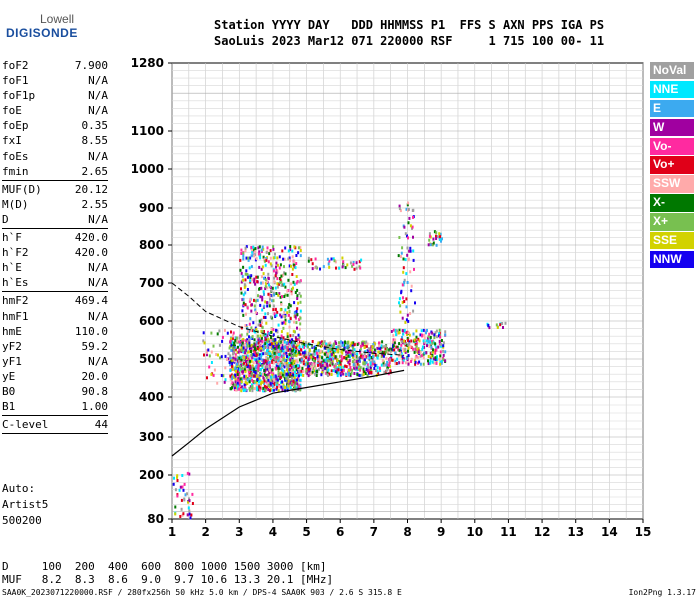 Image resolution: width=700 pixels, height=600 pixels. Describe the element at coordinates (55, 180) in the screenshot. I see `param-separator` at that location.